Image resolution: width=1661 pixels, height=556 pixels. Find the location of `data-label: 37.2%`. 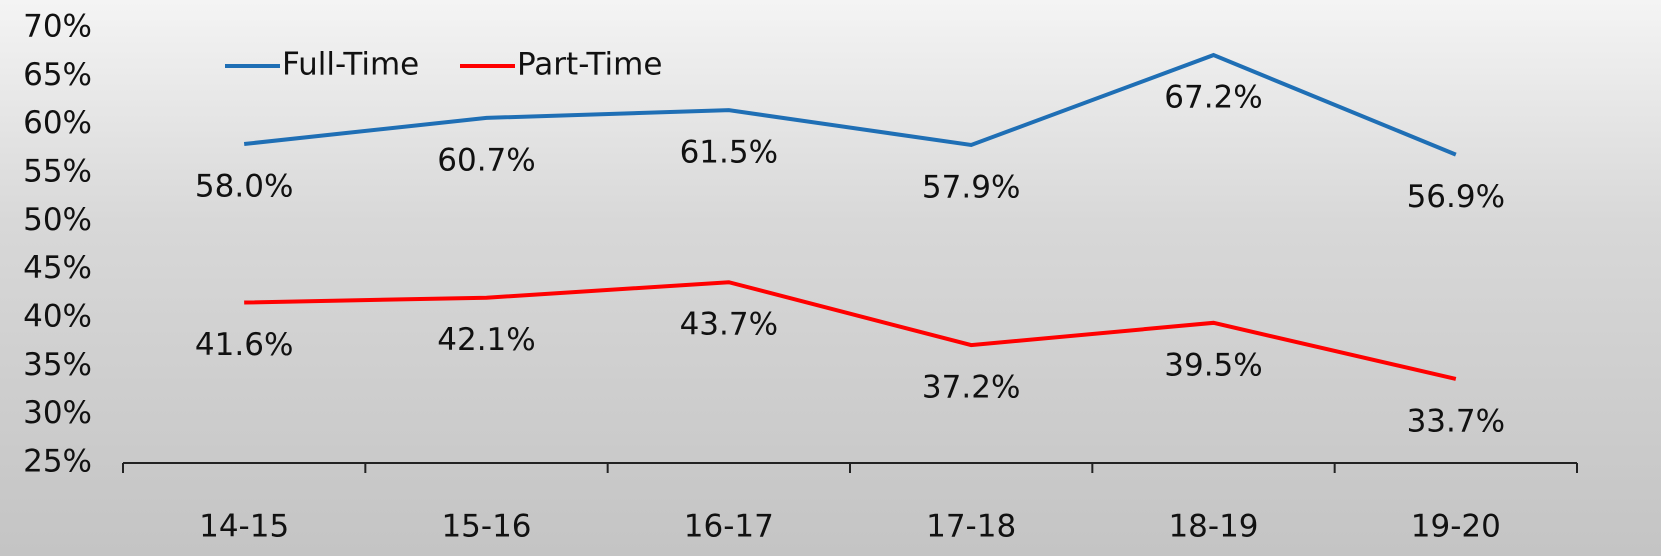

data-label: 37.2% is located at coordinates (971, 388).